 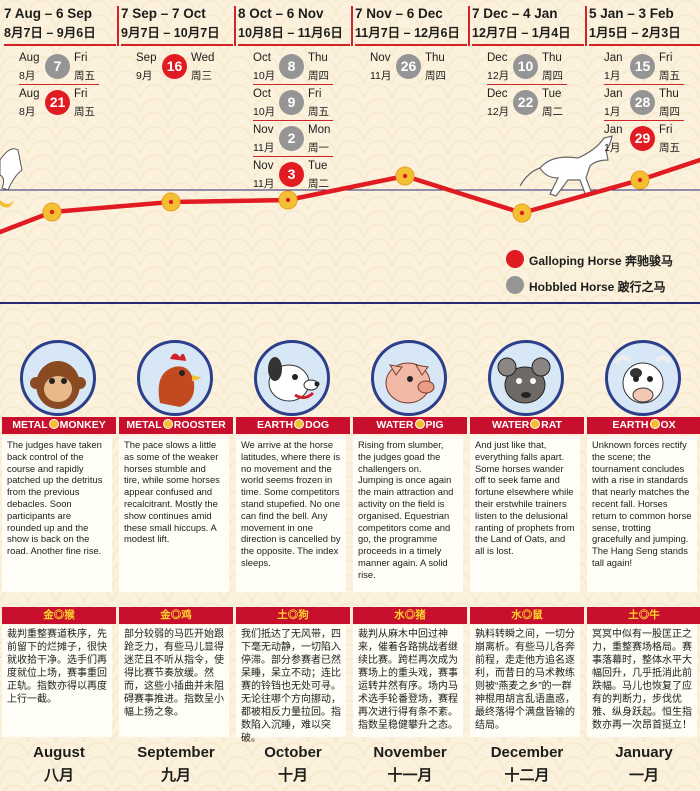 What do you see at coordinates (59, 752) in the screenshot?
I see `month-label-en: August` at bounding box center [59, 752].